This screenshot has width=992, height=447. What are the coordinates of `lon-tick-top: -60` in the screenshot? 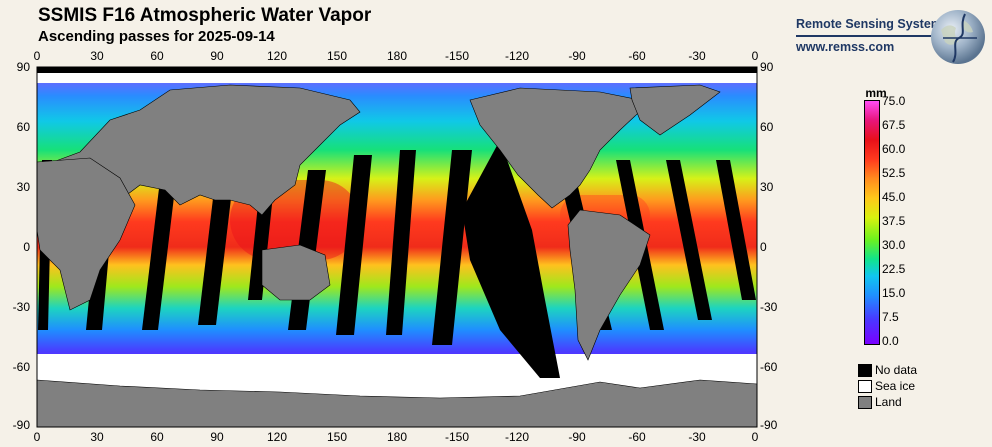 It's located at (637, 56).